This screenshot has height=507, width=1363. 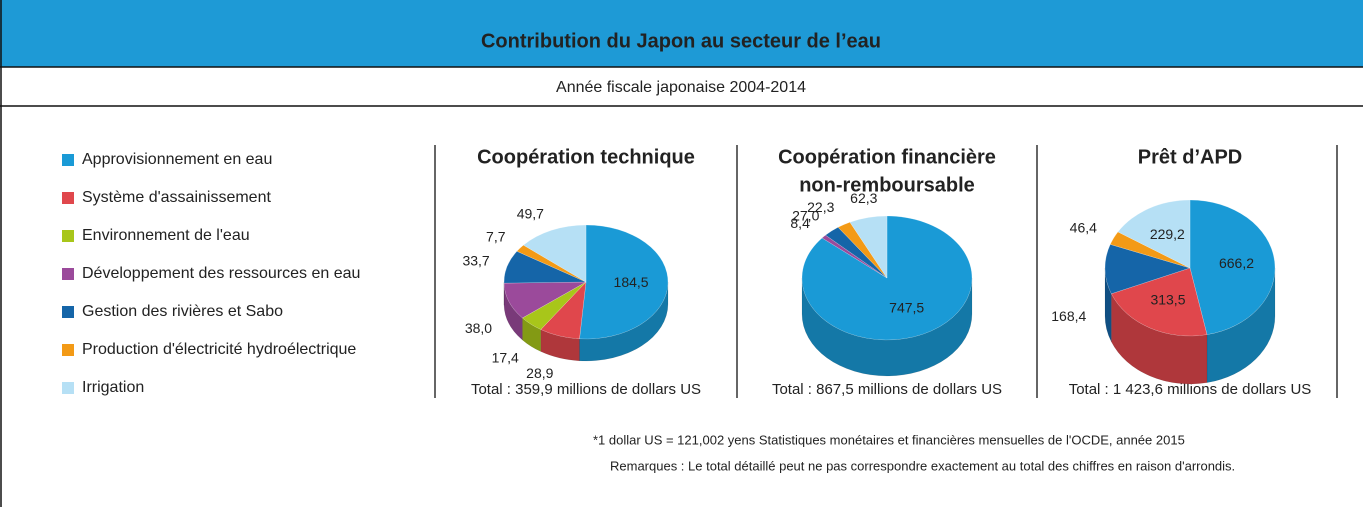 I want to click on pie-total: Total : 359,9 millions de dollars US, so click(x=586, y=389).